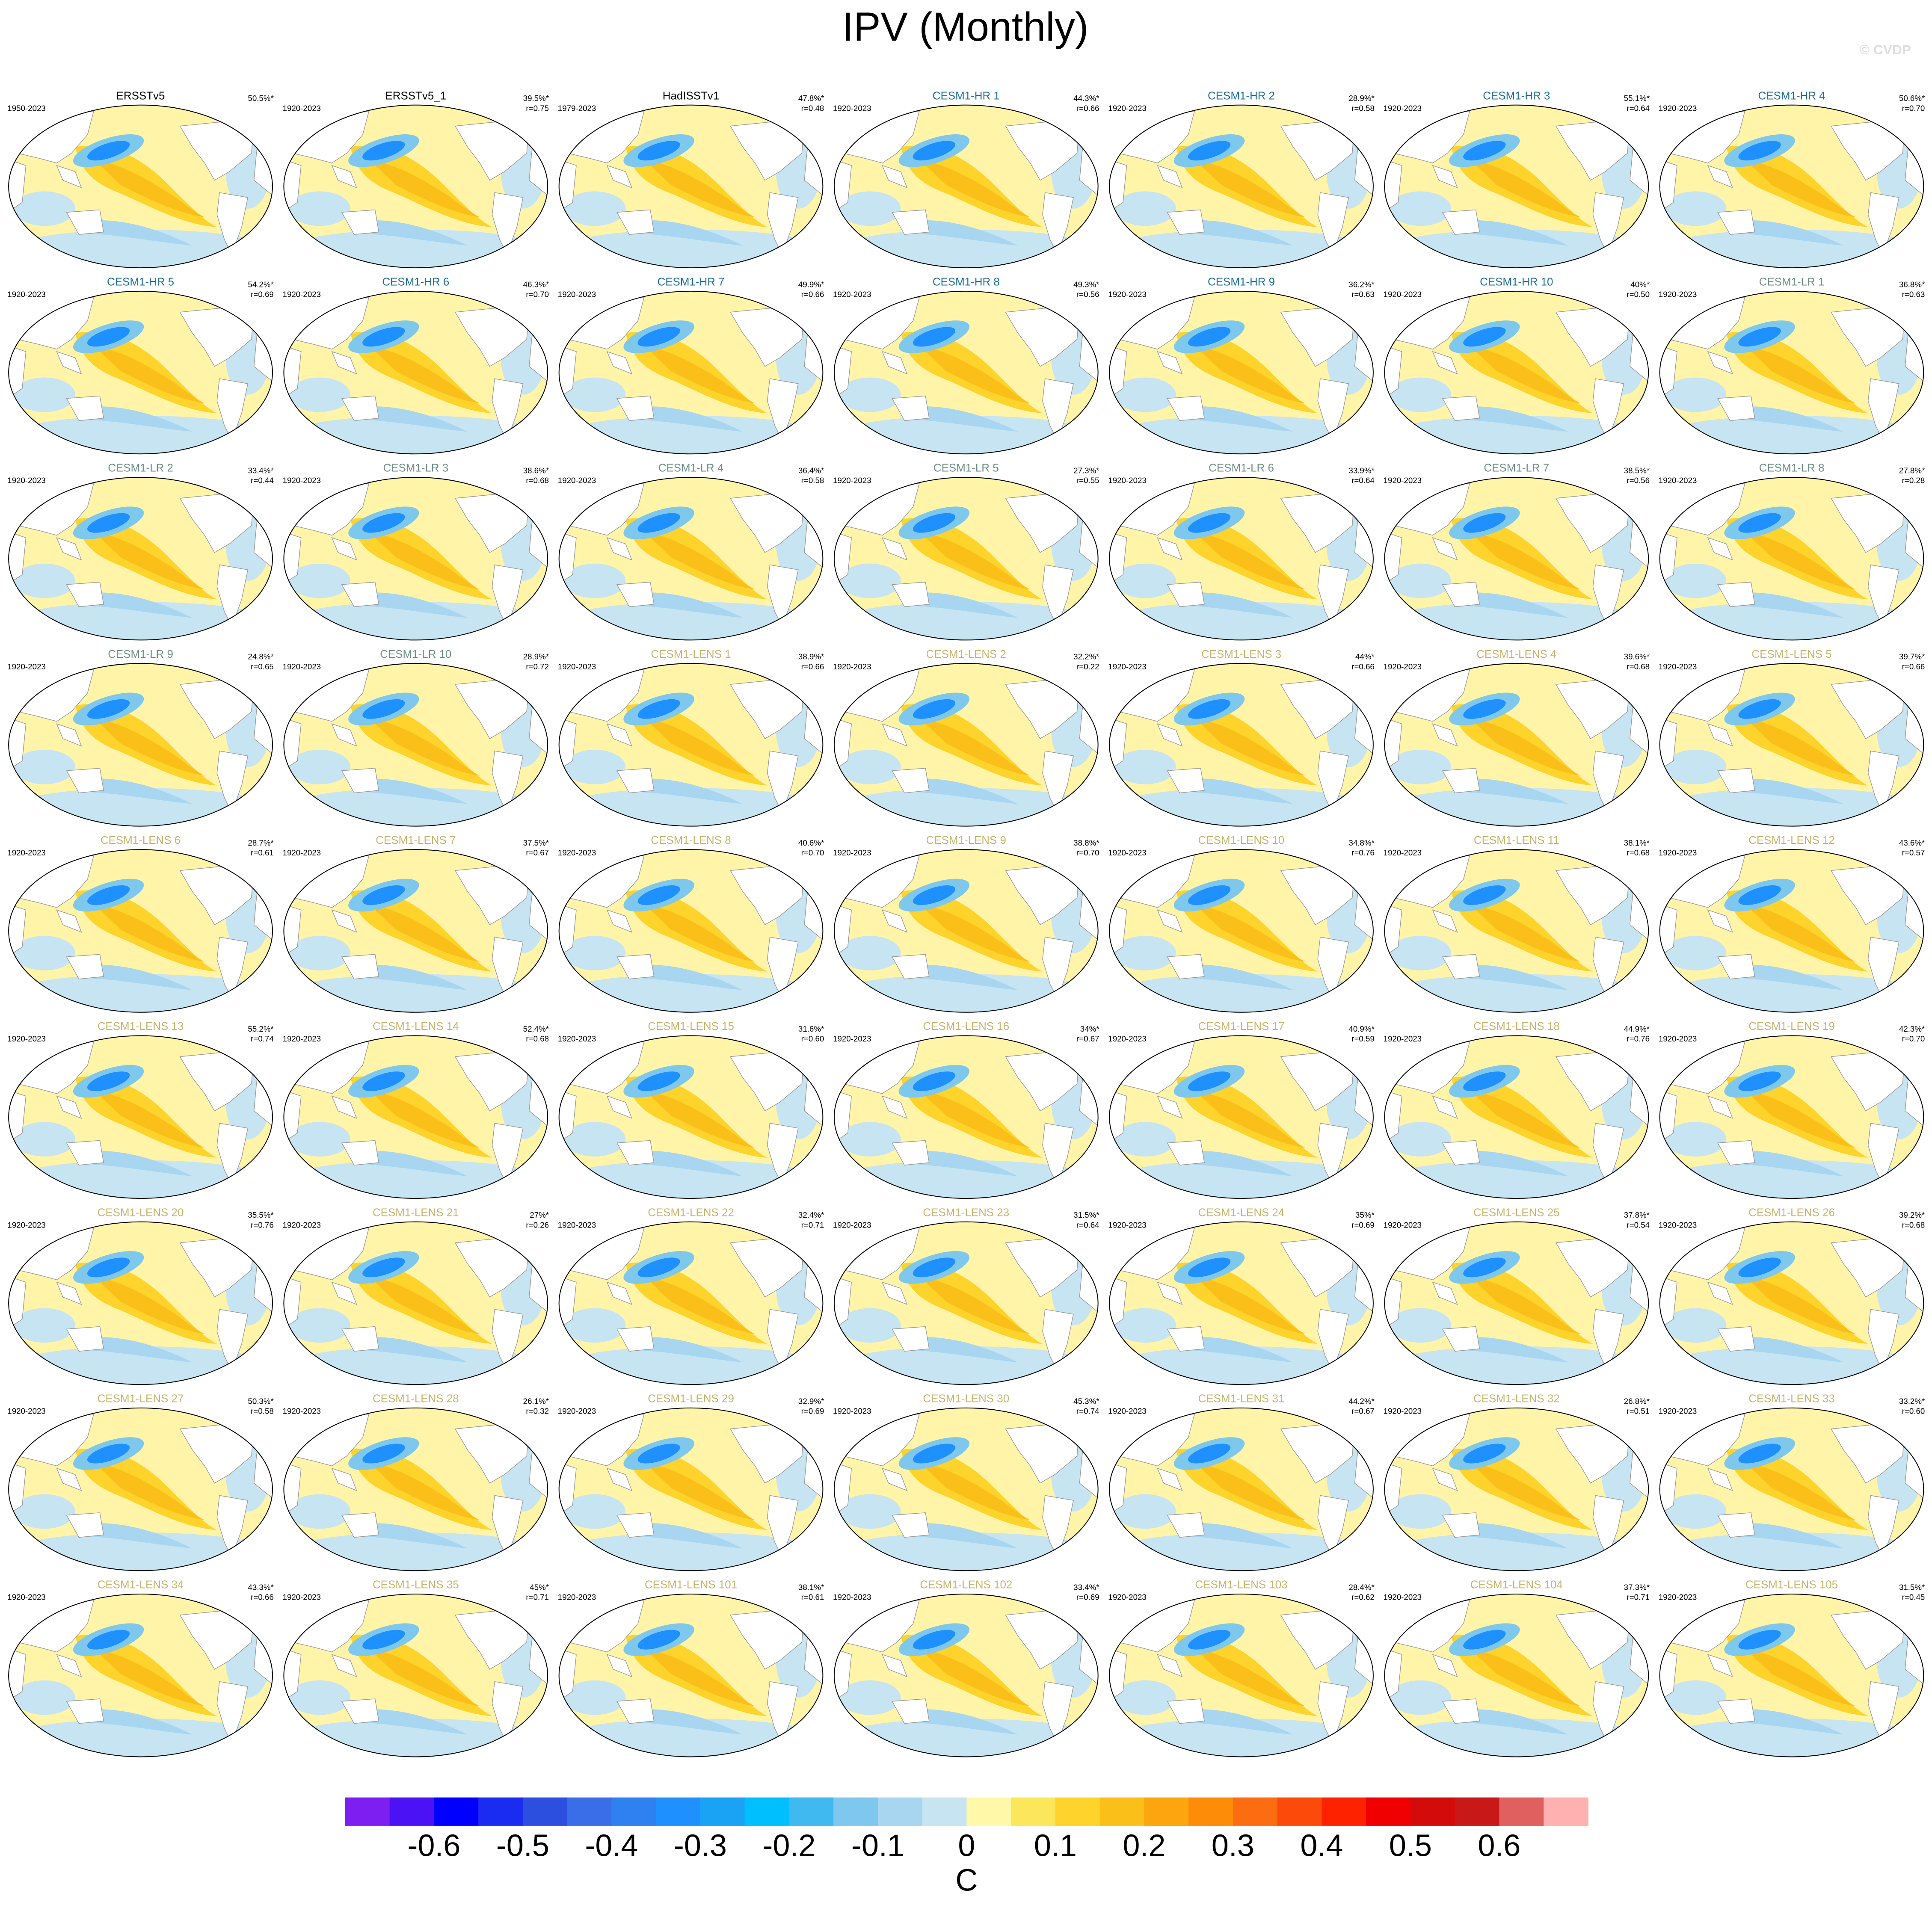  Describe the element at coordinates (691, 738) in the screenshot. I see `panel: CESM1-LENS 1 1920-2023 38.9%*r=0.66` at that location.